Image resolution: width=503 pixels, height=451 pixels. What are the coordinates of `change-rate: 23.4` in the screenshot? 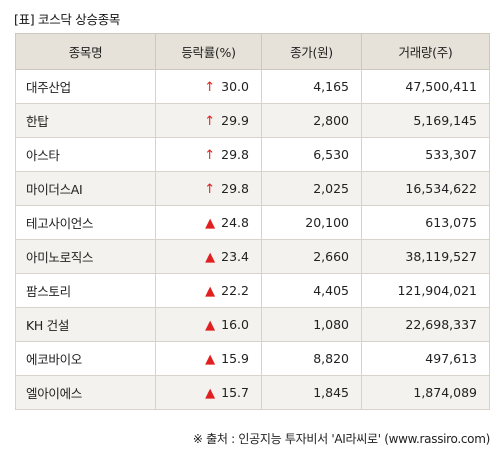 It's located at (235, 256).